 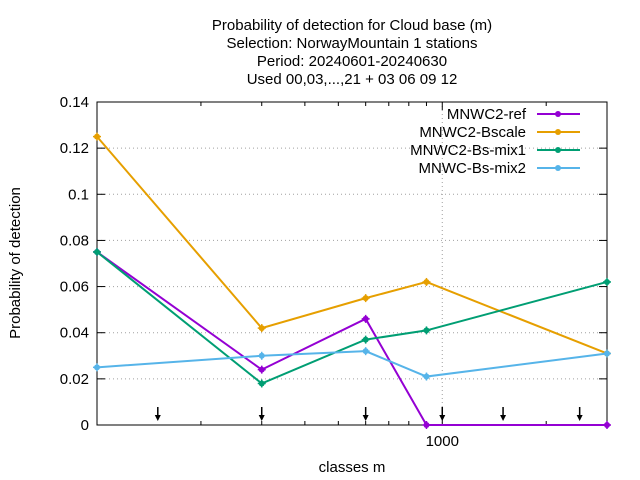 I want to click on series-line, so click(x=352, y=363).